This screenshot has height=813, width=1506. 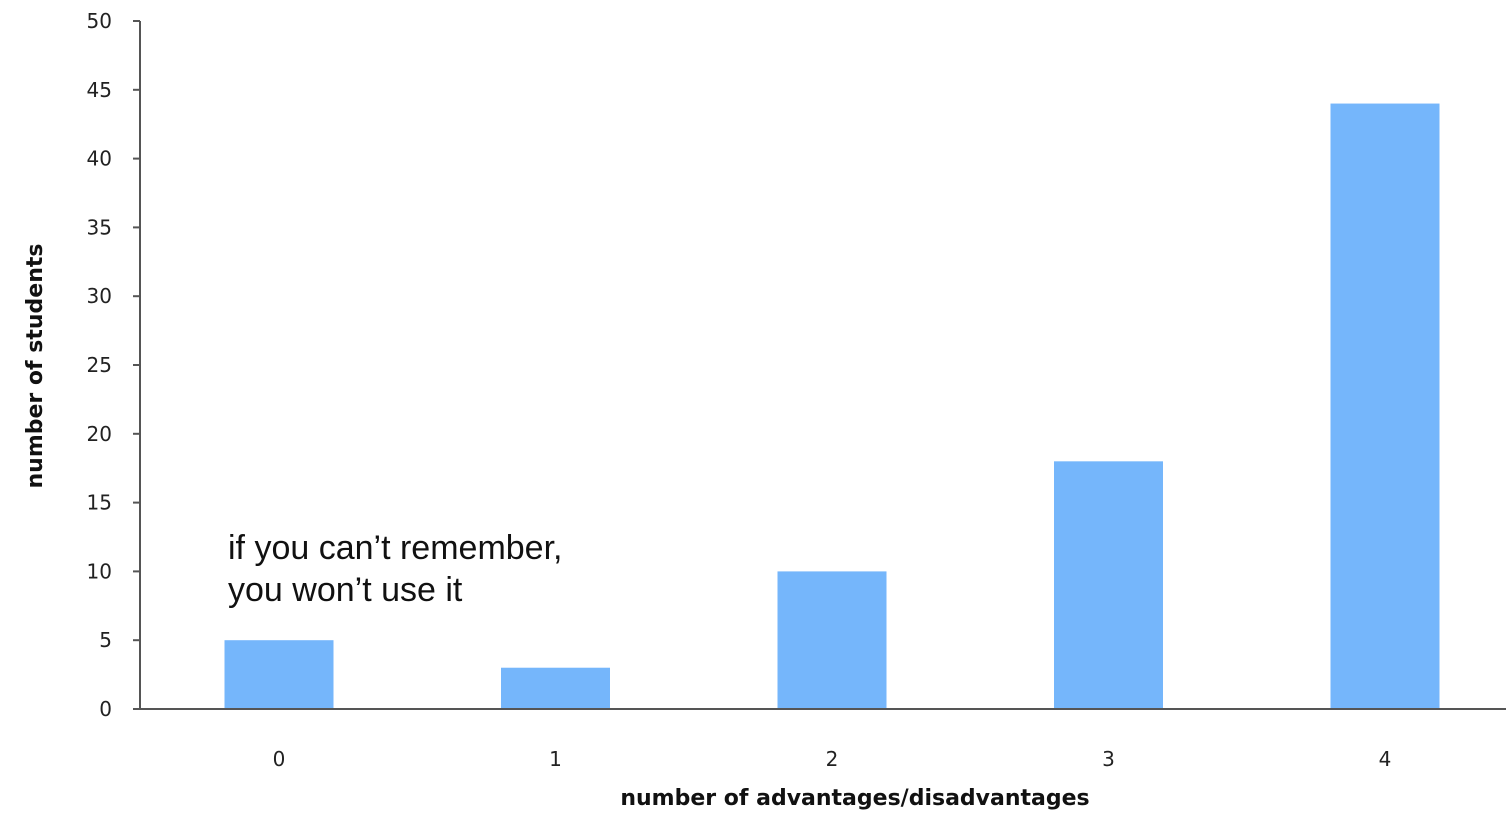 What do you see at coordinates (345, 590) in the screenshot?
I see `annotation-line-2: you won’t use it` at bounding box center [345, 590].